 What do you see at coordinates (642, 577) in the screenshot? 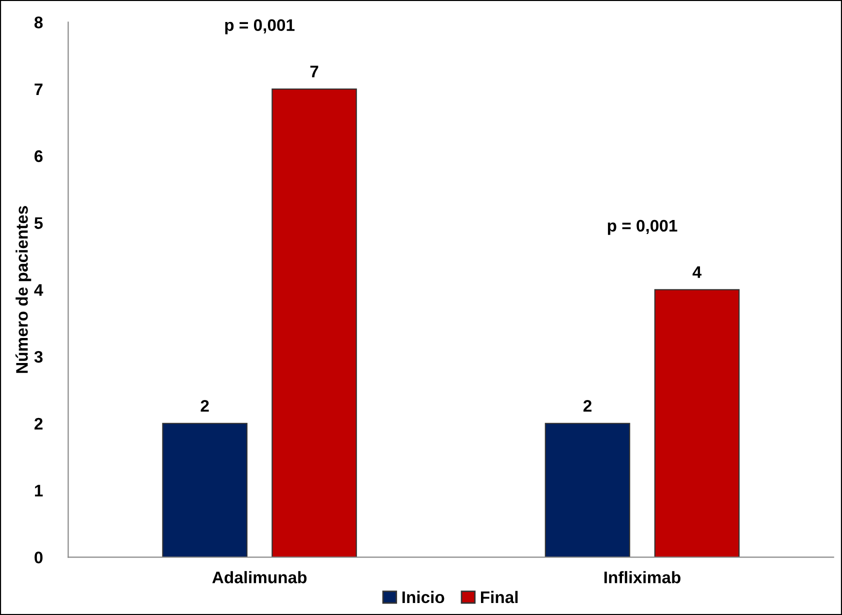
I see `x-tick-label: Infliximab` at bounding box center [642, 577].